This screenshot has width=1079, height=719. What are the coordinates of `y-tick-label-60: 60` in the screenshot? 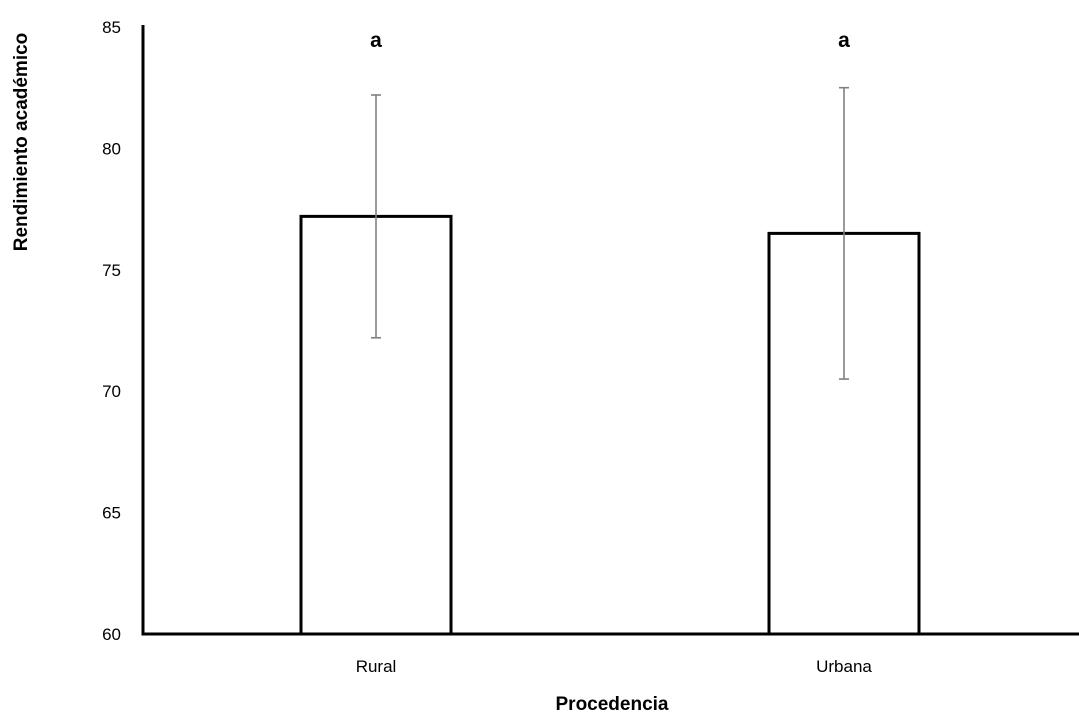 It's located at (111, 634).